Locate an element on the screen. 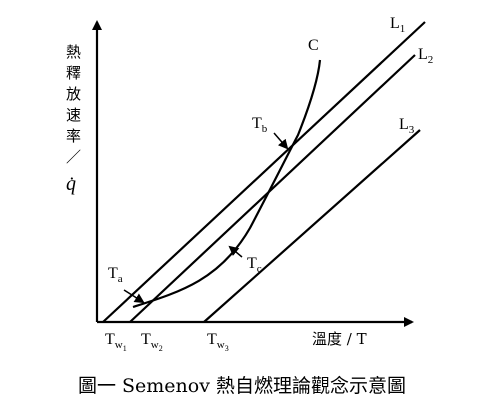 The image size is (484, 416). label-ta-main: T is located at coordinates (113, 273).